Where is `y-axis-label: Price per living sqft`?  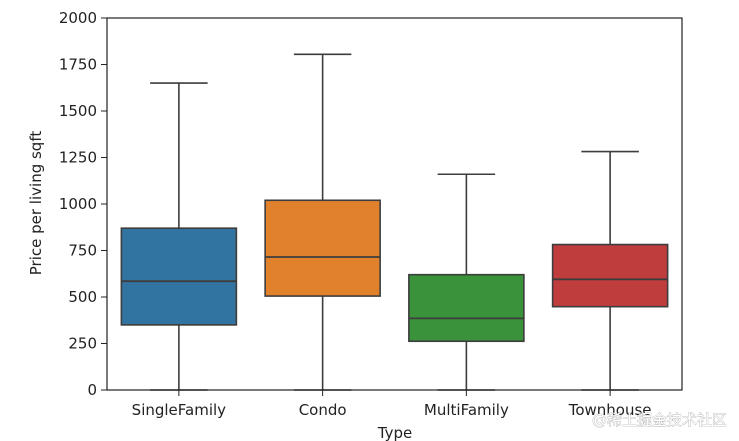 y-axis-label: Price per living sqft is located at coordinates (36, 203).